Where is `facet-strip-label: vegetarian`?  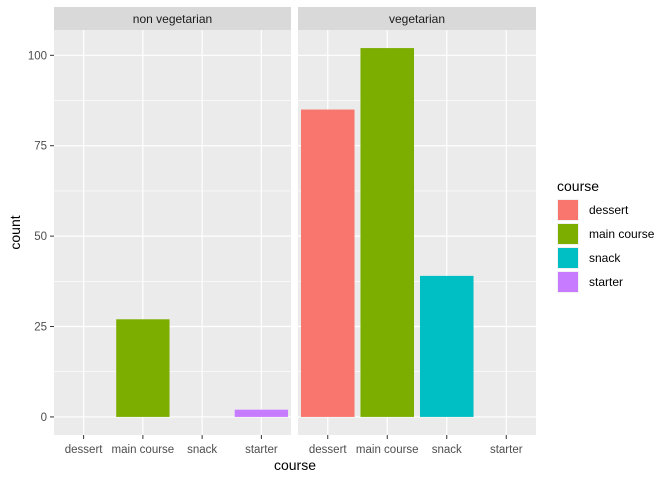
facet-strip-label: vegetarian is located at coordinates (417, 19).